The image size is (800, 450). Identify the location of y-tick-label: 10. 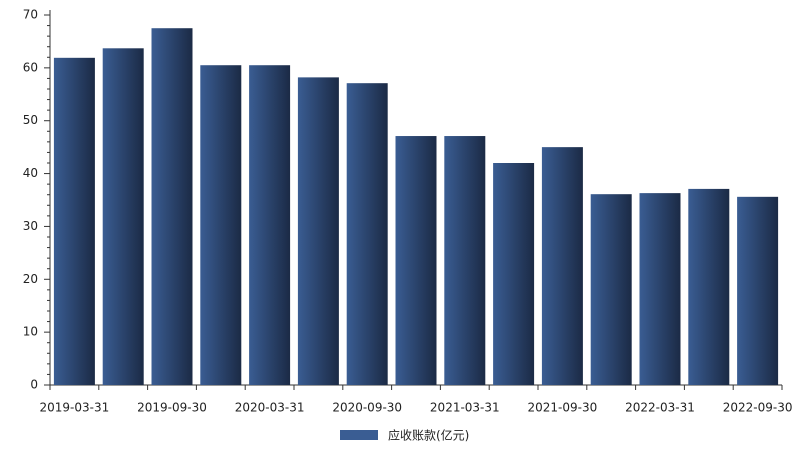
(30, 332).